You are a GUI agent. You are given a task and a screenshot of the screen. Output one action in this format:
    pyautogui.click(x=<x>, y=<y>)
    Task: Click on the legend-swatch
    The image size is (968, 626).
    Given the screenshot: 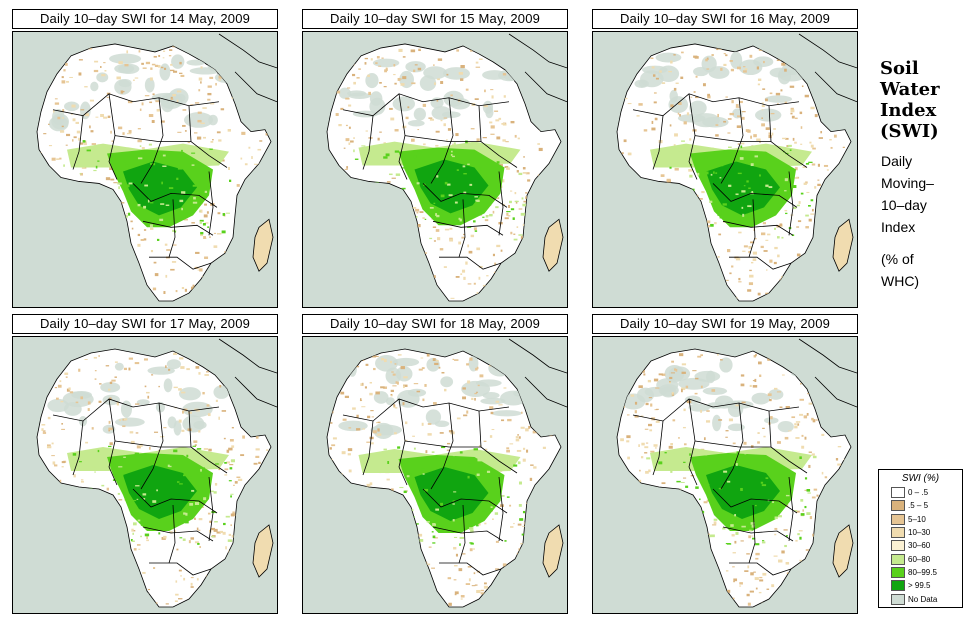 What is the action you would take?
    pyautogui.click(x=898, y=506)
    